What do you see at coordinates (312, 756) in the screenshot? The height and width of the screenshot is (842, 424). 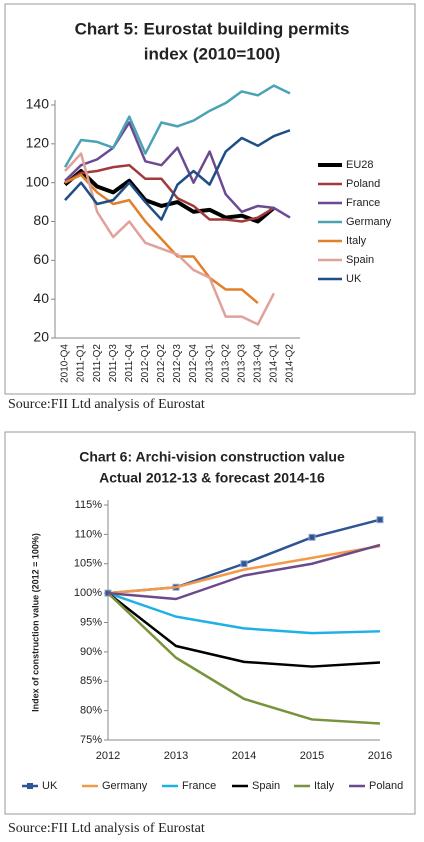 I see `x-tick-label: 2015` at bounding box center [312, 756].